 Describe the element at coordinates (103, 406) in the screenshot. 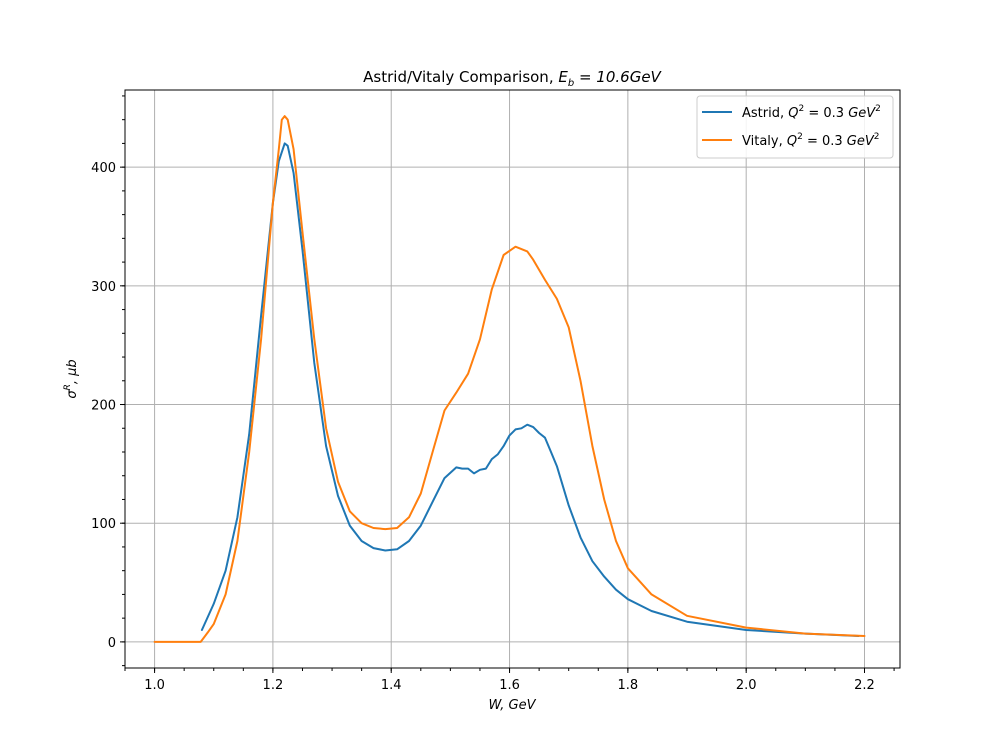

I see `y-tick-label: 200` at that location.